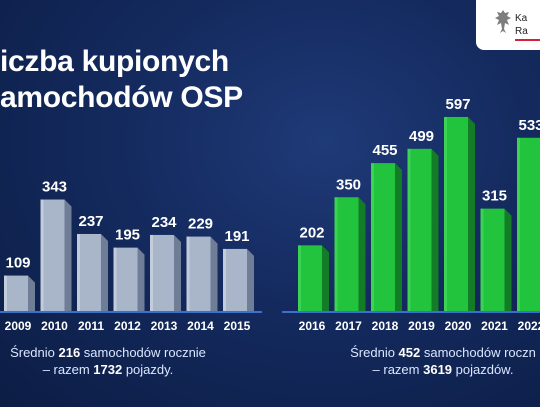 The width and height of the screenshot is (540, 407). Describe the element at coordinates (518, 224) in the screenshot. I see `right-bar-highlight-2022` at that location.